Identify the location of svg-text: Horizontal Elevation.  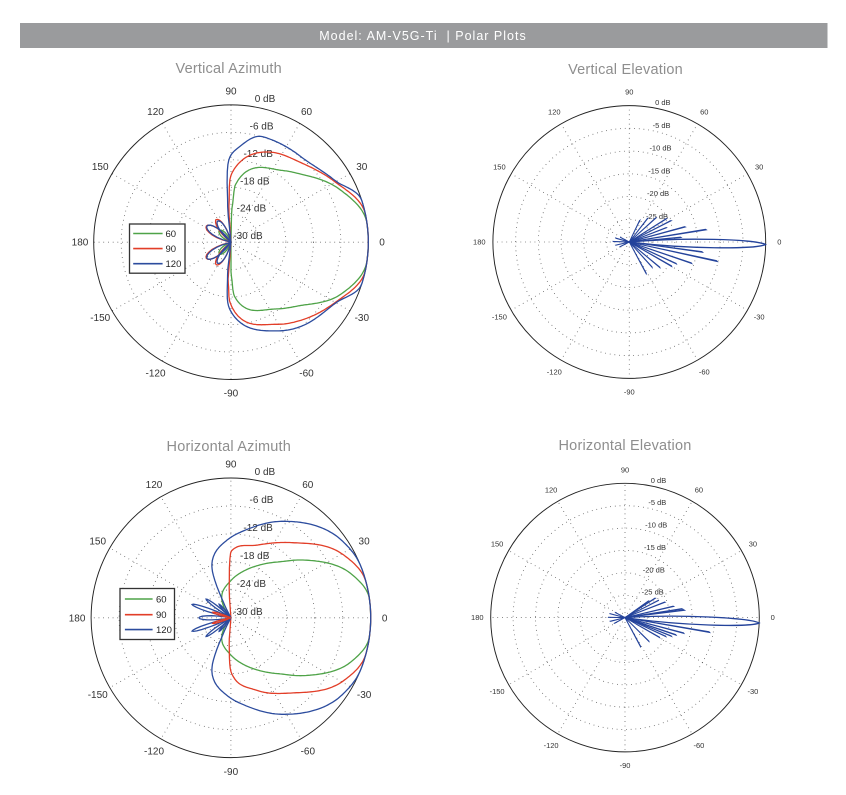
(625, 446).